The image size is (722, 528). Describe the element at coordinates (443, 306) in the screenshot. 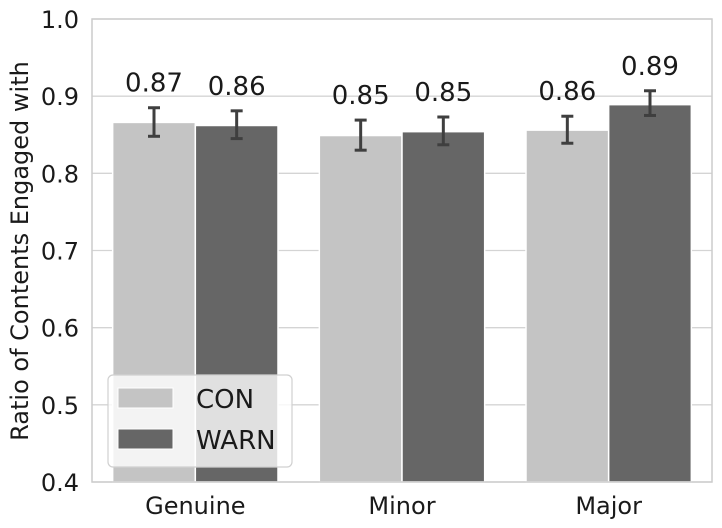

I see `bar-warn-minor` at that location.